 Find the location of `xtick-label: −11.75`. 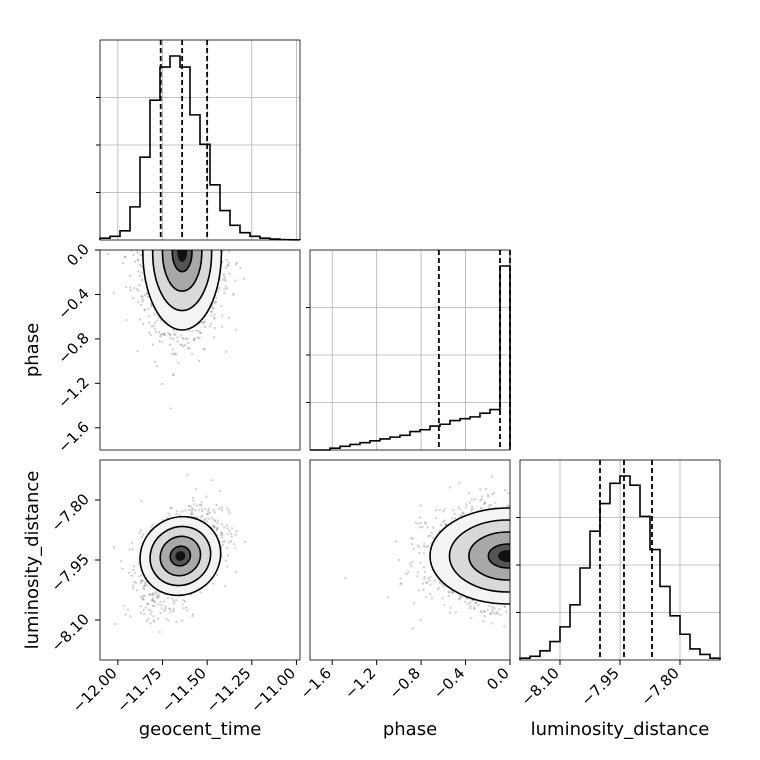

xtick-label: −11.75 is located at coordinates (139, 690).